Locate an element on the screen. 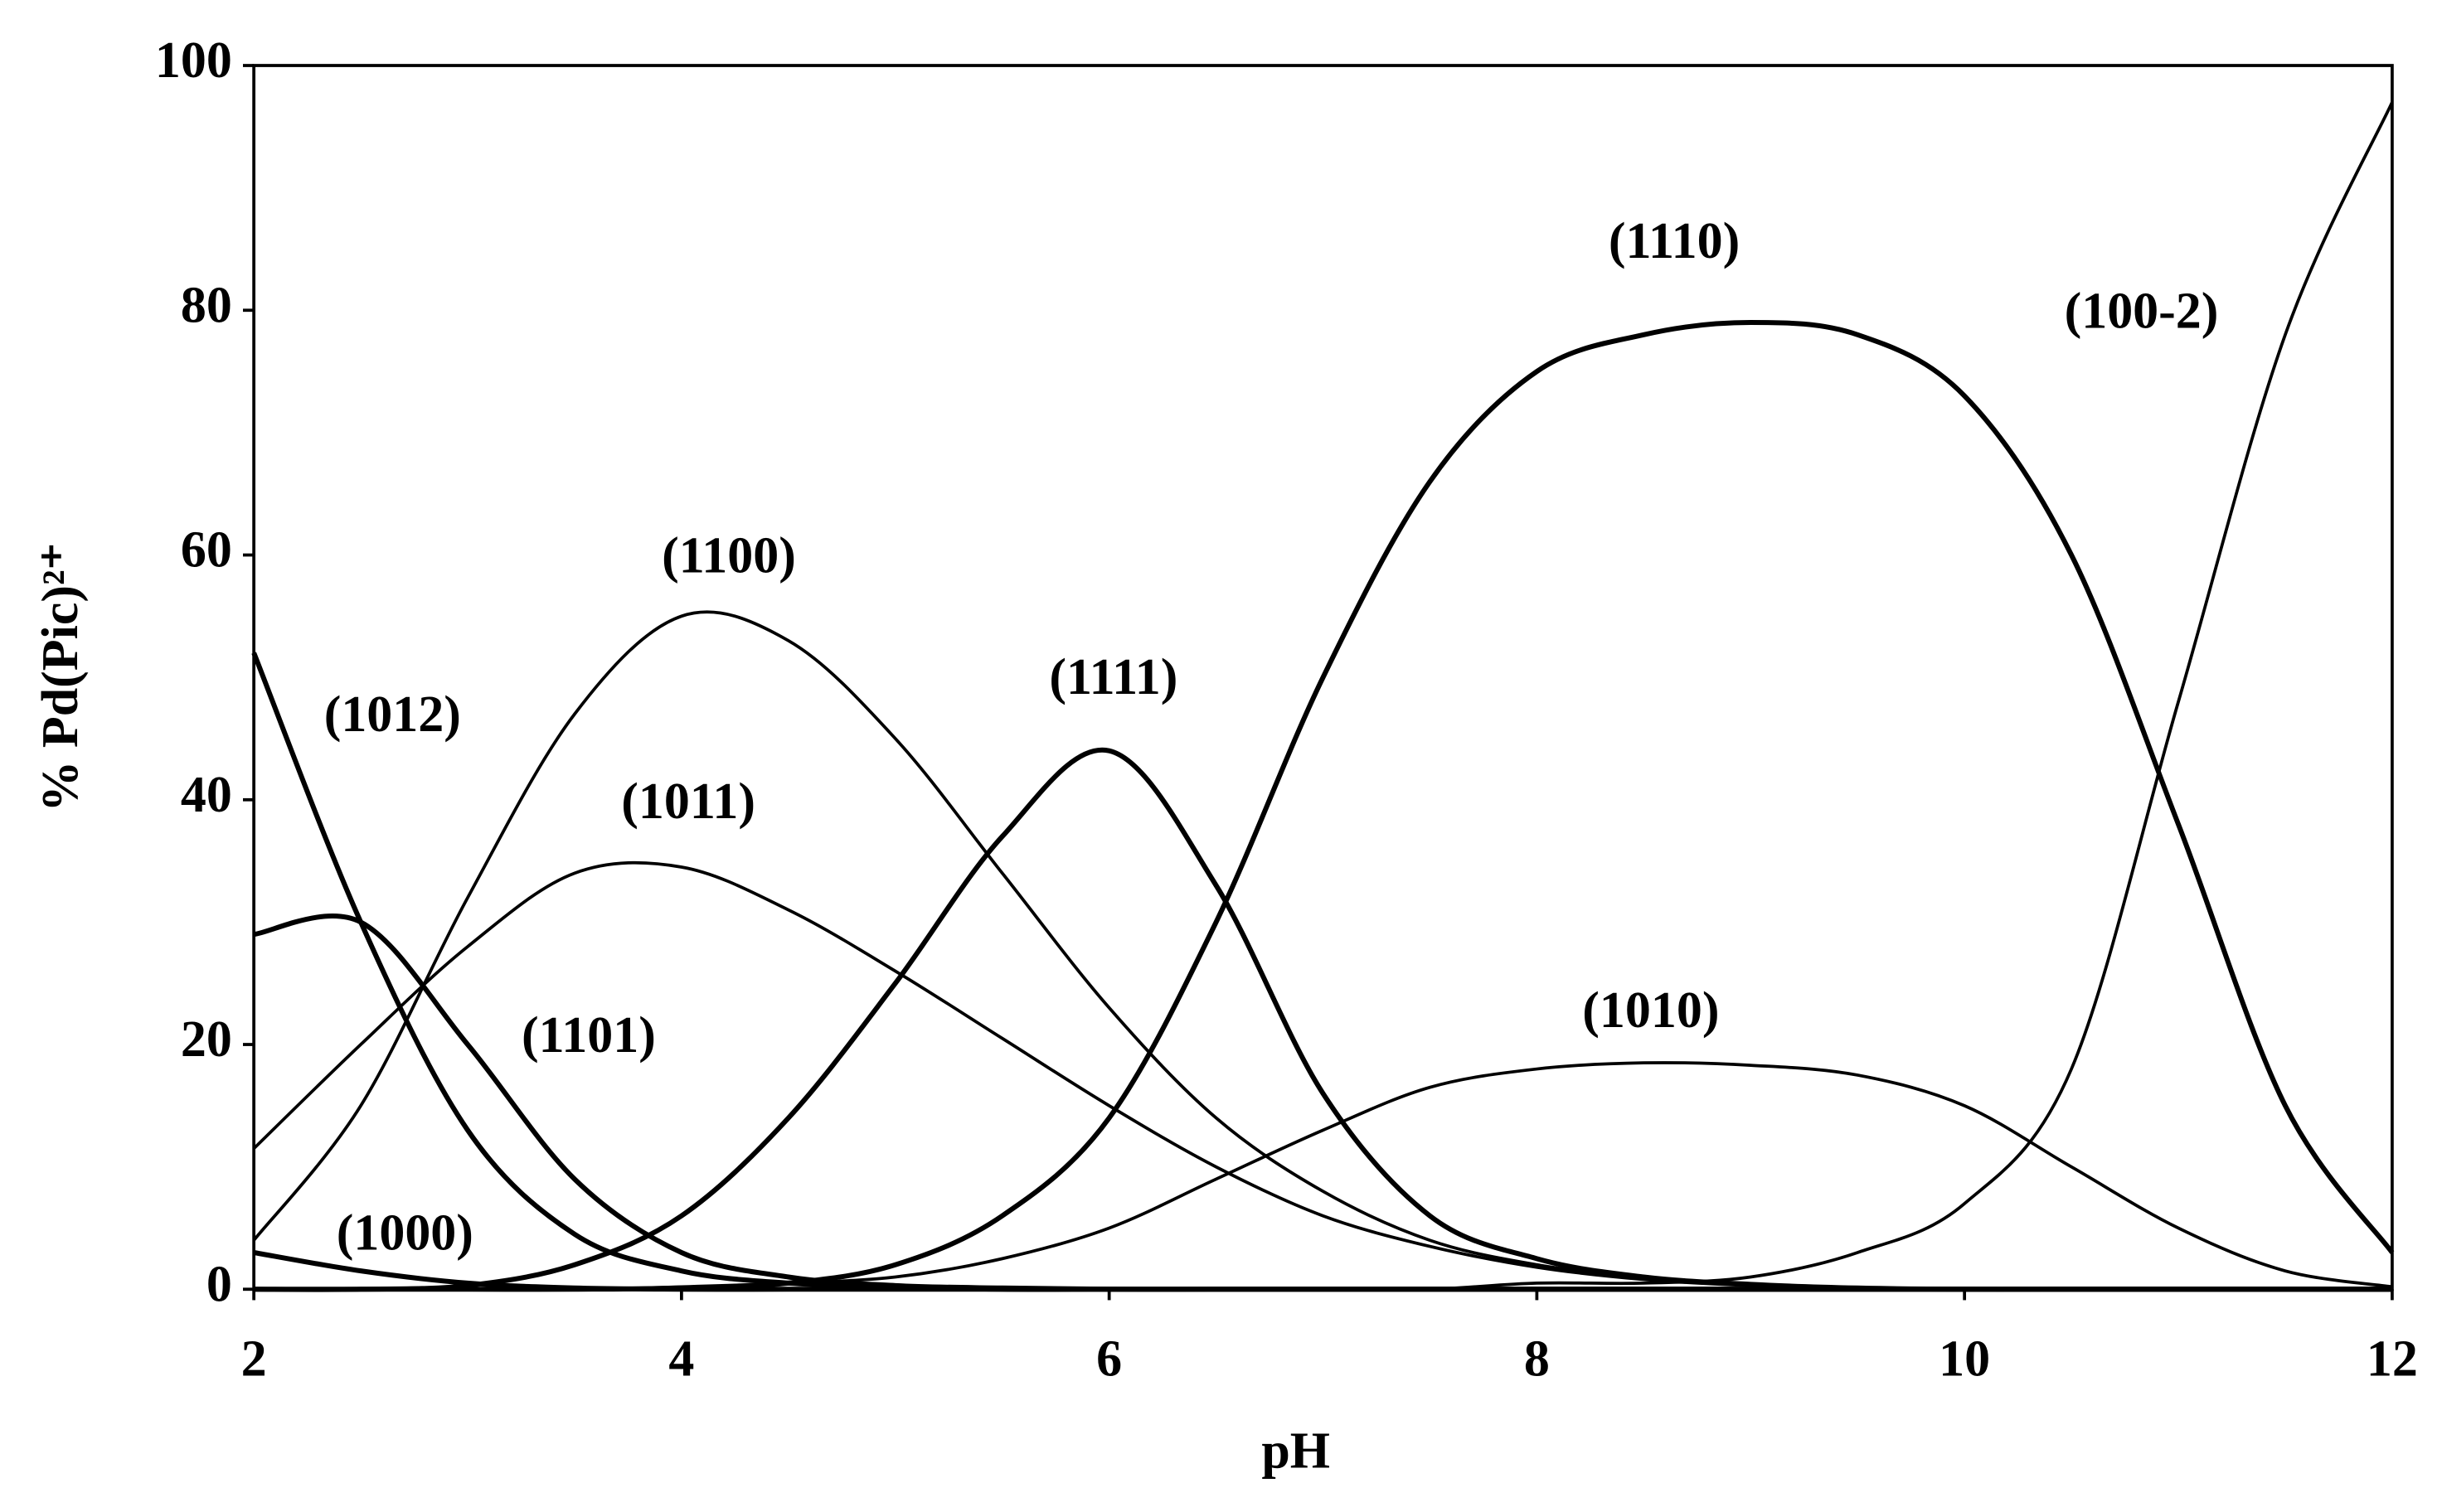 This screenshot has height=1512, width=2442. series-label: (100-2) is located at coordinates (2142, 312).